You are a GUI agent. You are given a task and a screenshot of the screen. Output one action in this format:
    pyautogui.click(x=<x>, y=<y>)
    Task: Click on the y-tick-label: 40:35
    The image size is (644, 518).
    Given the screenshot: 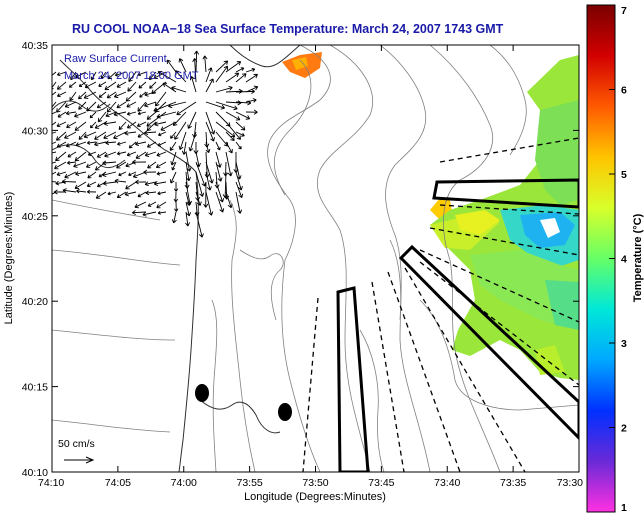 What is the action you would take?
    pyautogui.click(x=35, y=46)
    